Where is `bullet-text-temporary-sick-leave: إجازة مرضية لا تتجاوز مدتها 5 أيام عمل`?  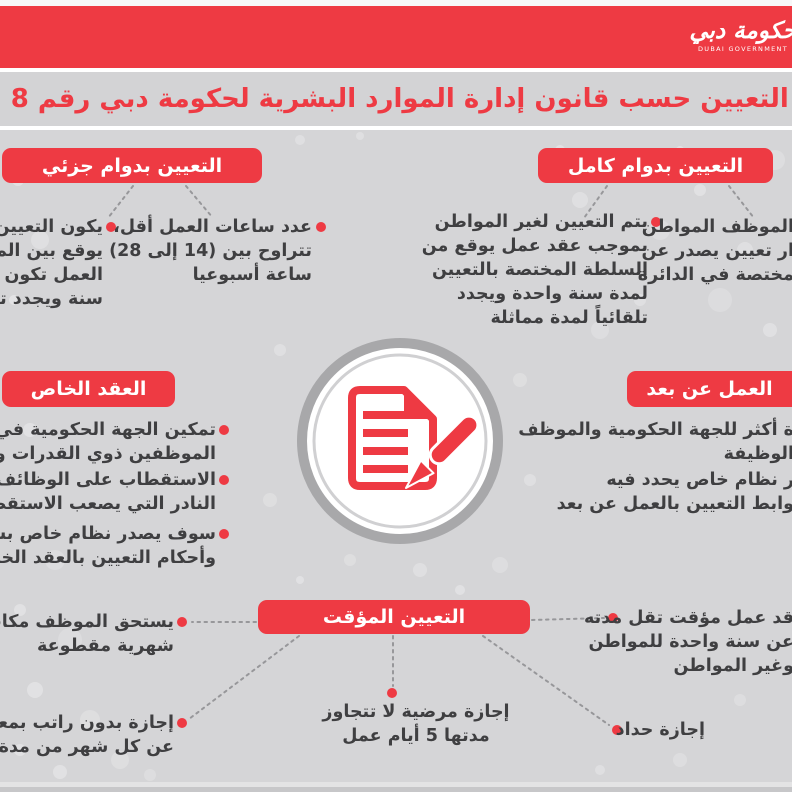
bullet-text-temporary-sick-leave: إجازة مرضية لا تتجاوز مدتها 5 أيام عمل is located at coordinates (416, 724).